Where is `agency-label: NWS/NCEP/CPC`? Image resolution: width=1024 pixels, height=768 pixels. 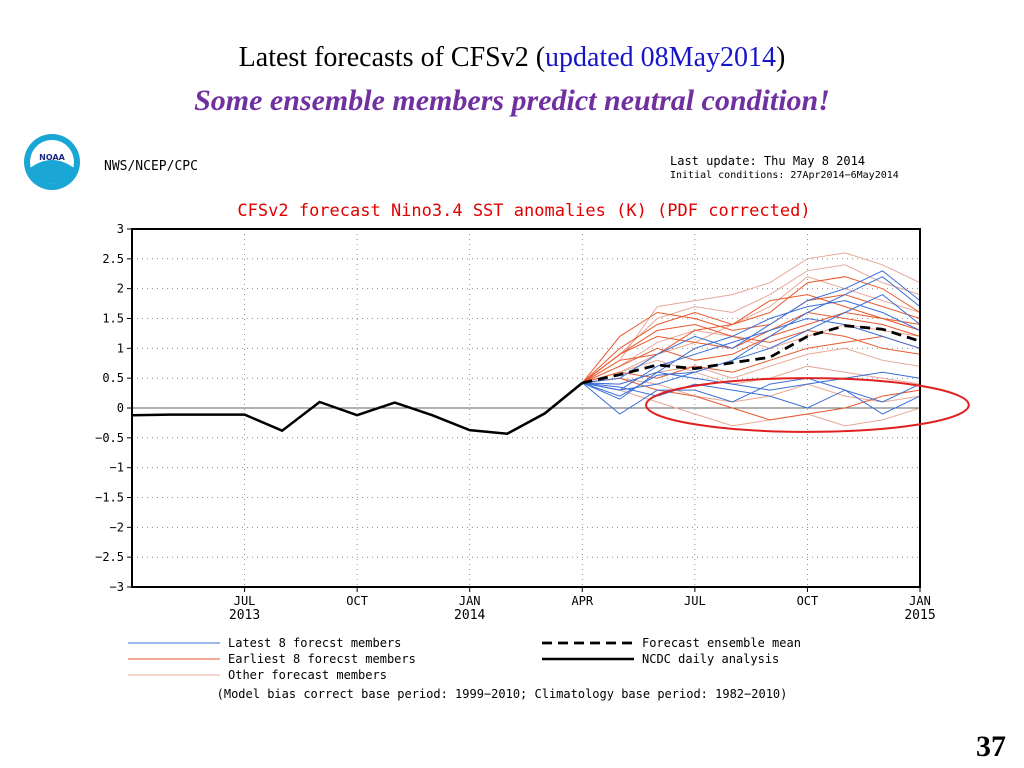 agency-label: NWS/NCEP/CPC is located at coordinates (151, 166).